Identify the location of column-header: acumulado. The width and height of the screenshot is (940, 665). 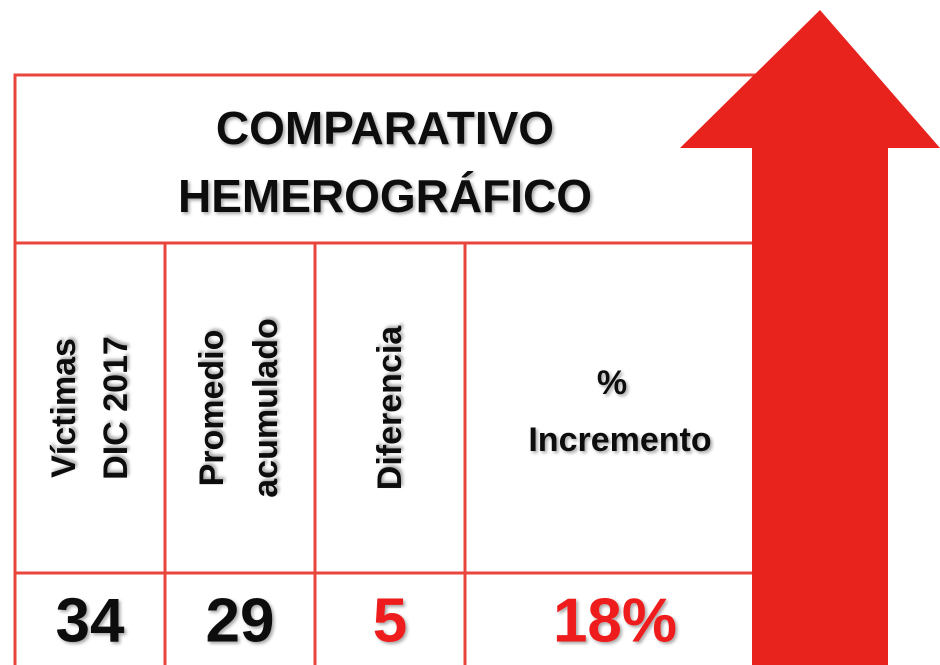
(266, 407).